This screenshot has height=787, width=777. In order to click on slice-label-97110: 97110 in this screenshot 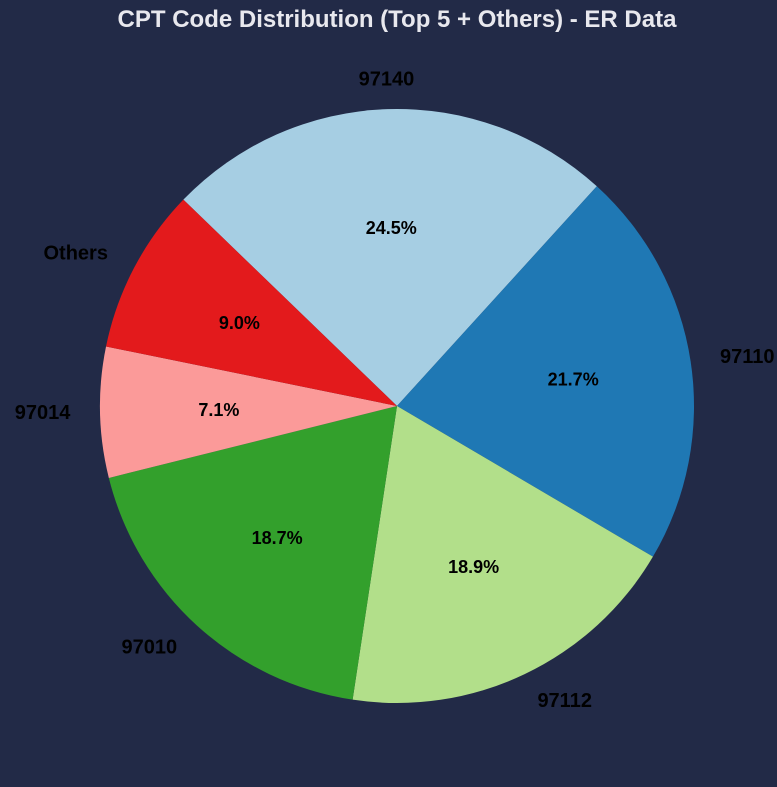, I will do `click(747, 357)`.